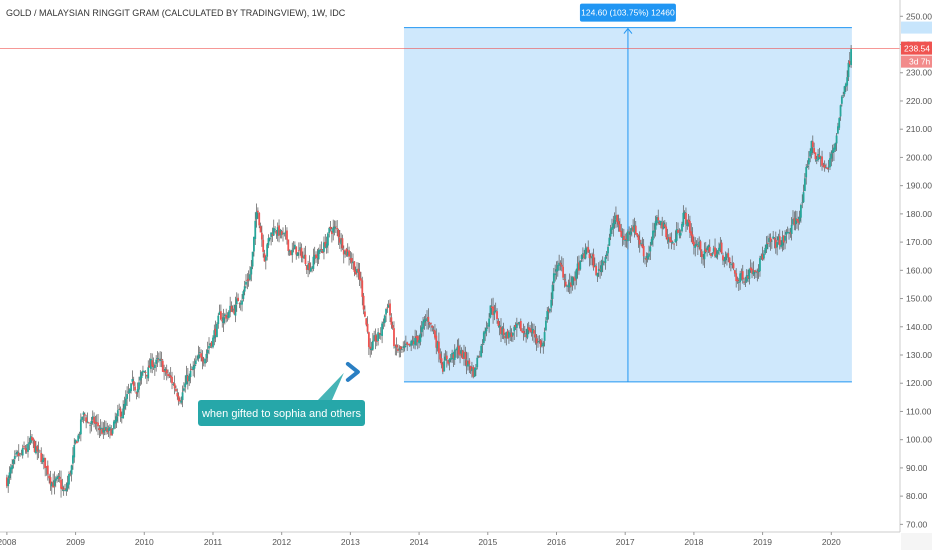 The width and height of the screenshot is (932, 550). Describe the element at coordinates (628, 13) in the screenshot. I see `measure-label: 124.60 (103.75%) 12460` at that location.